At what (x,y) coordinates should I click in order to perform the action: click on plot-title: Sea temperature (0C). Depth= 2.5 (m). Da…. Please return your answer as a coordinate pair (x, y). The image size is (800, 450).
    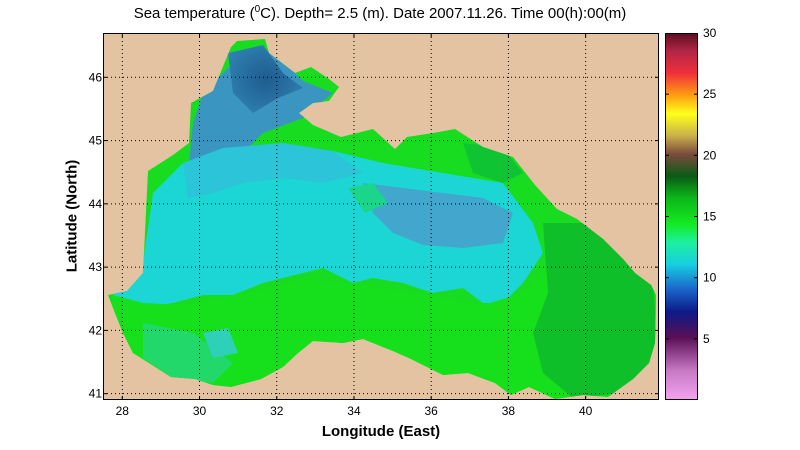
    Looking at the image, I should click on (380, 13).